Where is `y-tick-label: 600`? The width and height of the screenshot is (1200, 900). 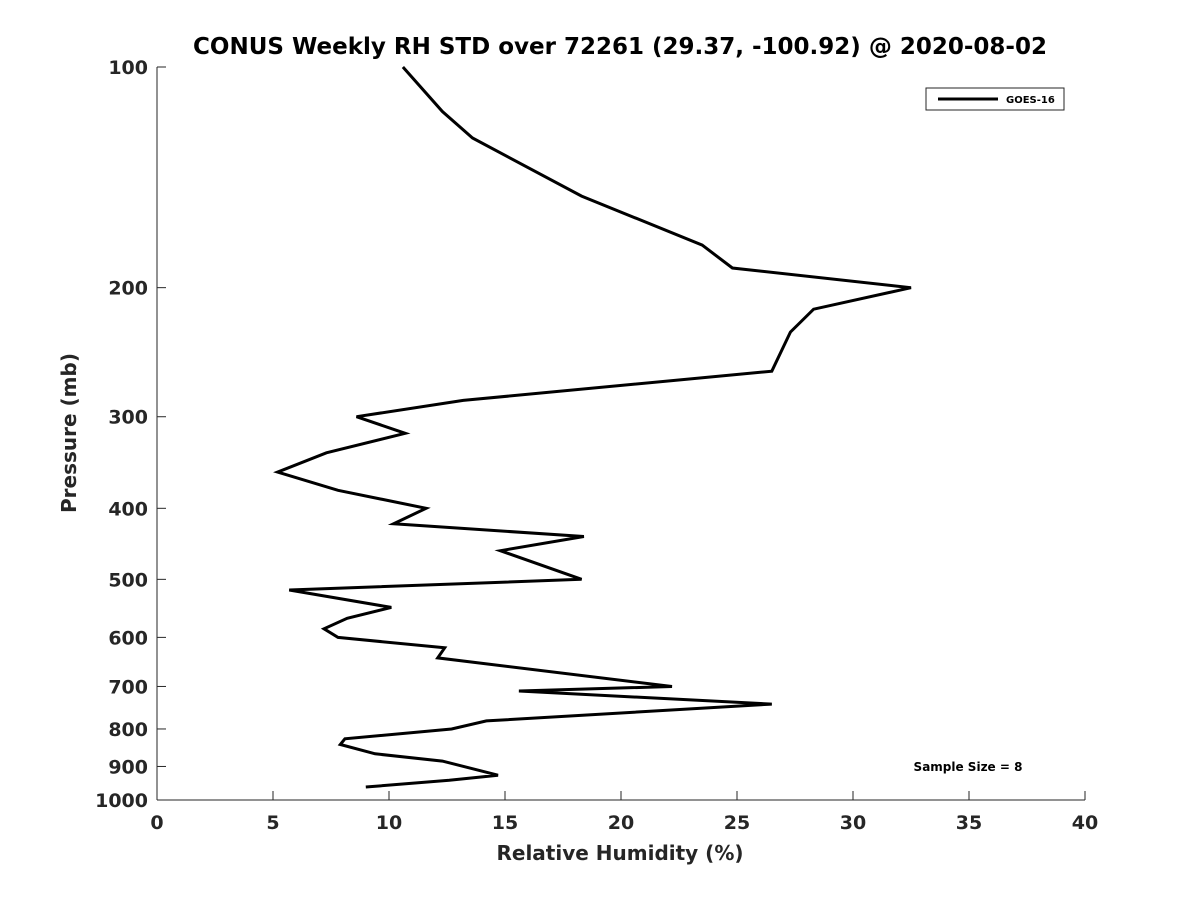
y-tick-label: 600 is located at coordinates (128, 638).